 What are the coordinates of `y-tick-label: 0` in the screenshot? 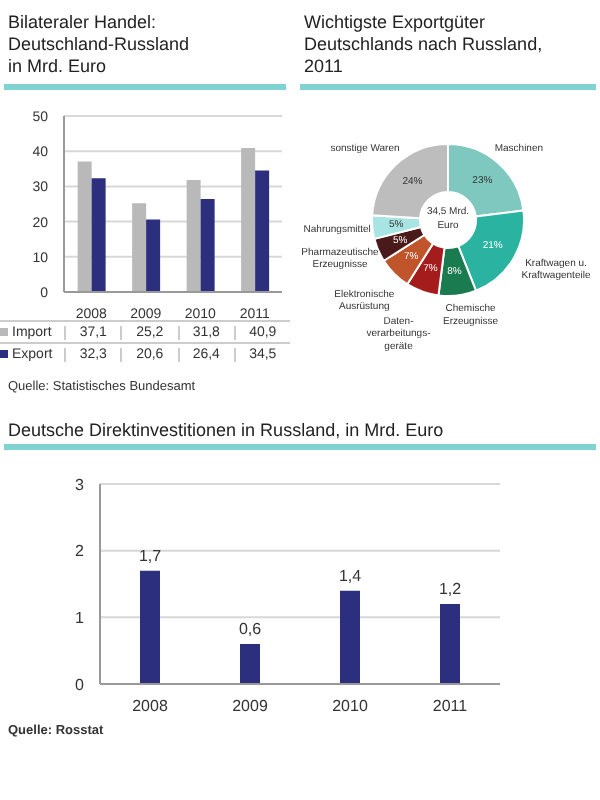 It's located at (80, 684).